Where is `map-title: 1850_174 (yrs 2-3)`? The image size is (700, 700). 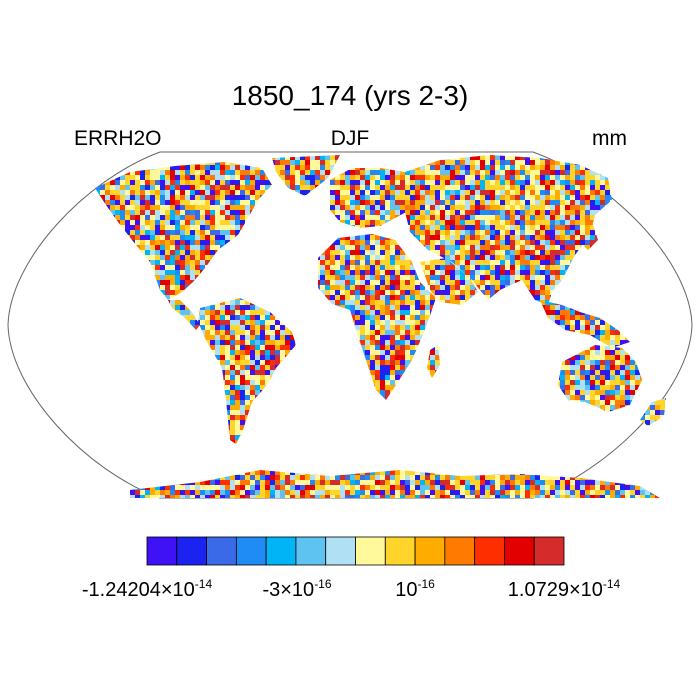
map-title: 1850_174 (yrs 2-3) is located at coordinates (350, 95).